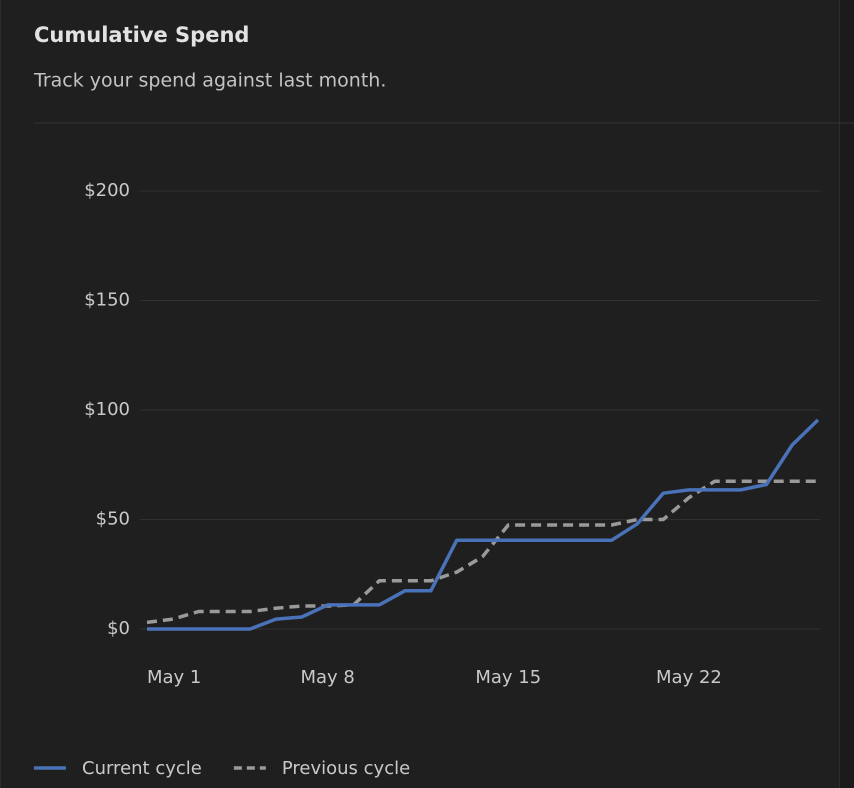 This screenshot has height=788, width=854. I want to click on legend-label: Current cycle, so click(142, 768).